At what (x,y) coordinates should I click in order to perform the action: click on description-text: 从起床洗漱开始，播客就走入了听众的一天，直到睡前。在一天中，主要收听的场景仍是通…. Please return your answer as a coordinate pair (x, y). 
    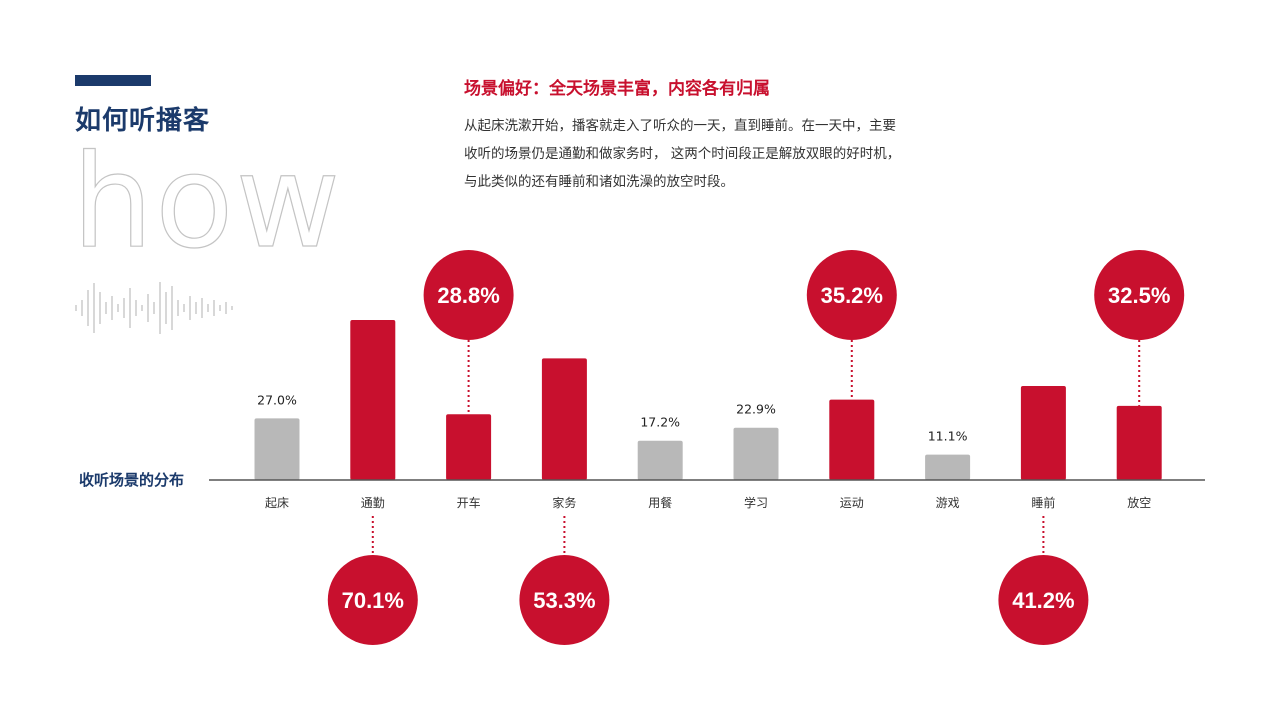
    Looking at the image, I should click on (682, 154).